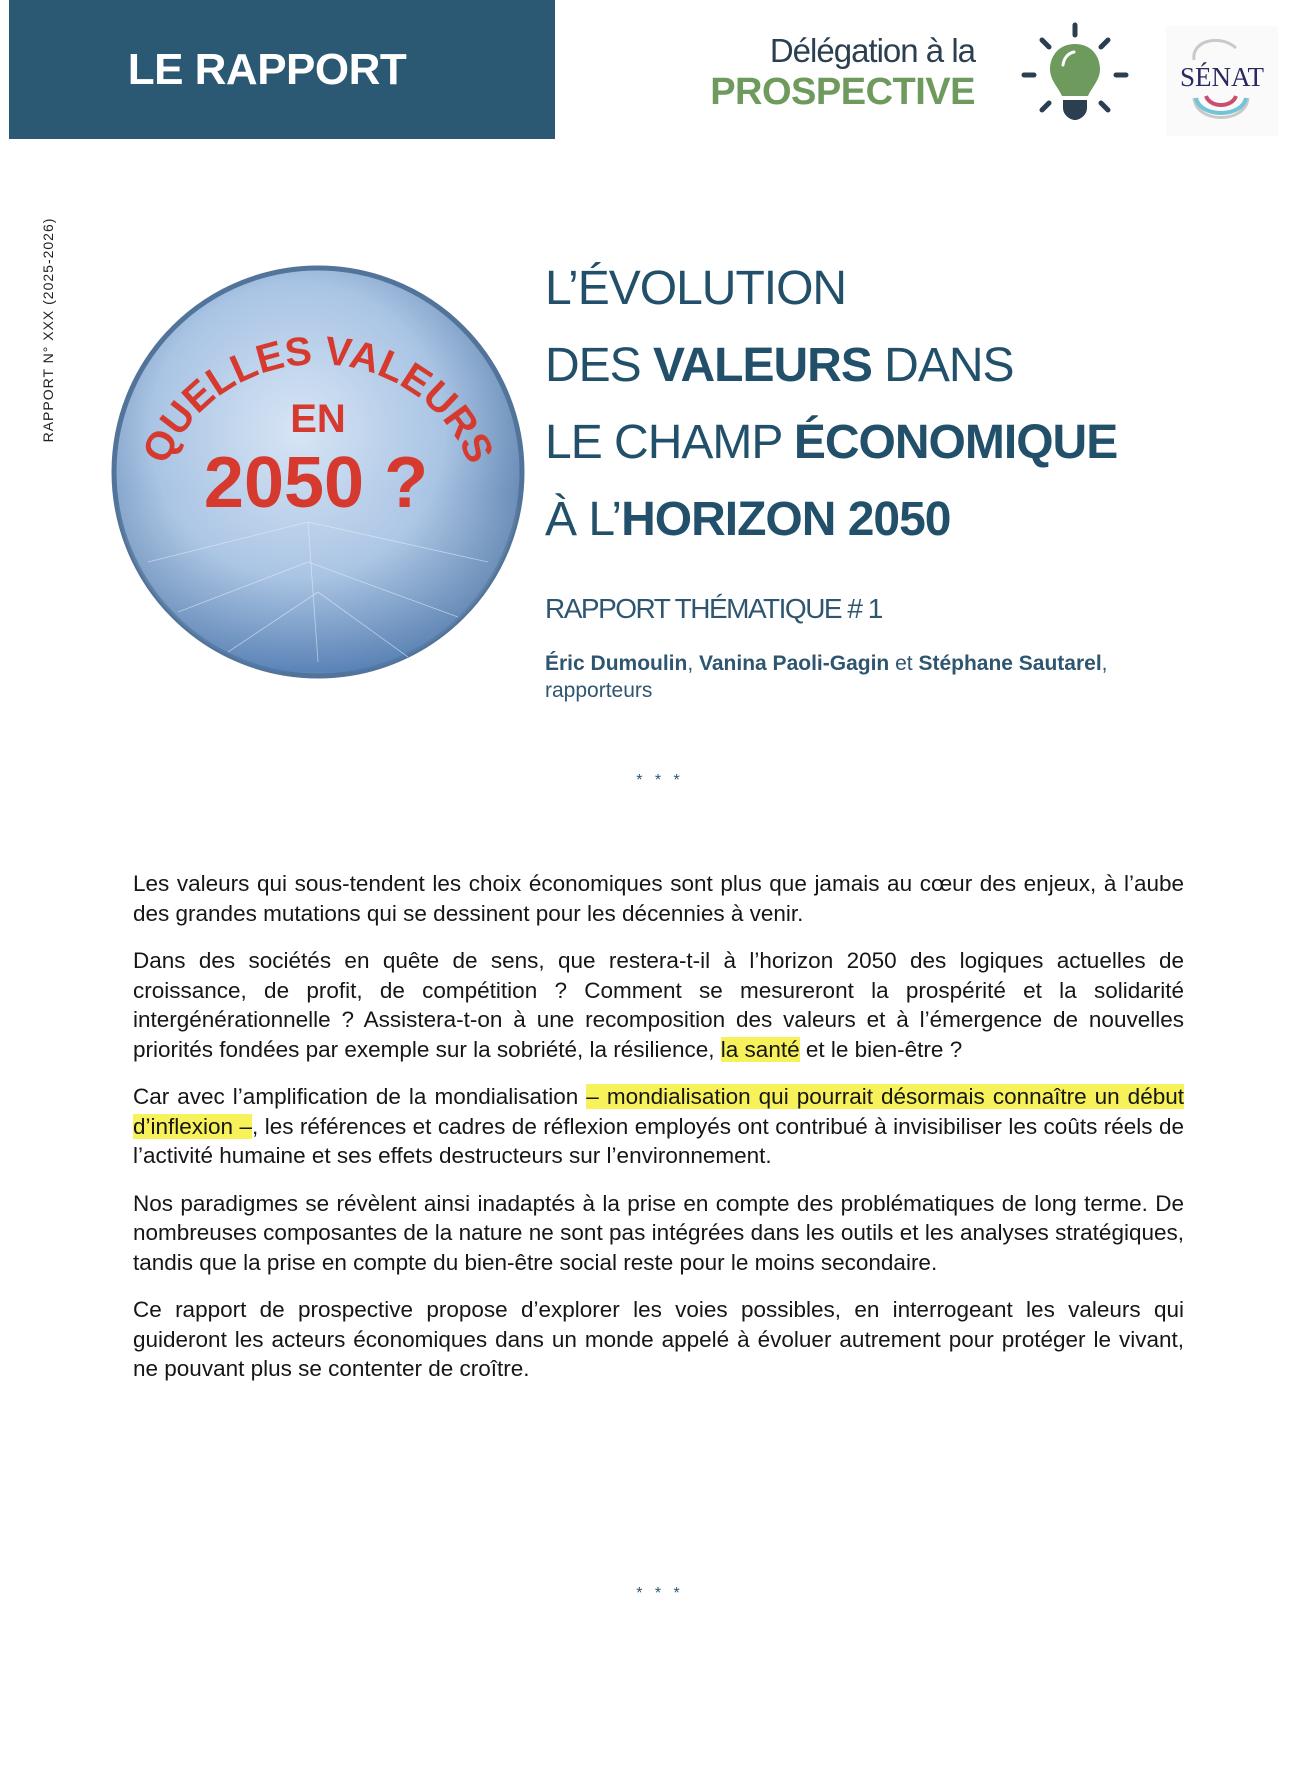 The height and width of the screenshot is (1778, 1292). I want to click on sphere-line3: 2050 ?, so click(316, 483).